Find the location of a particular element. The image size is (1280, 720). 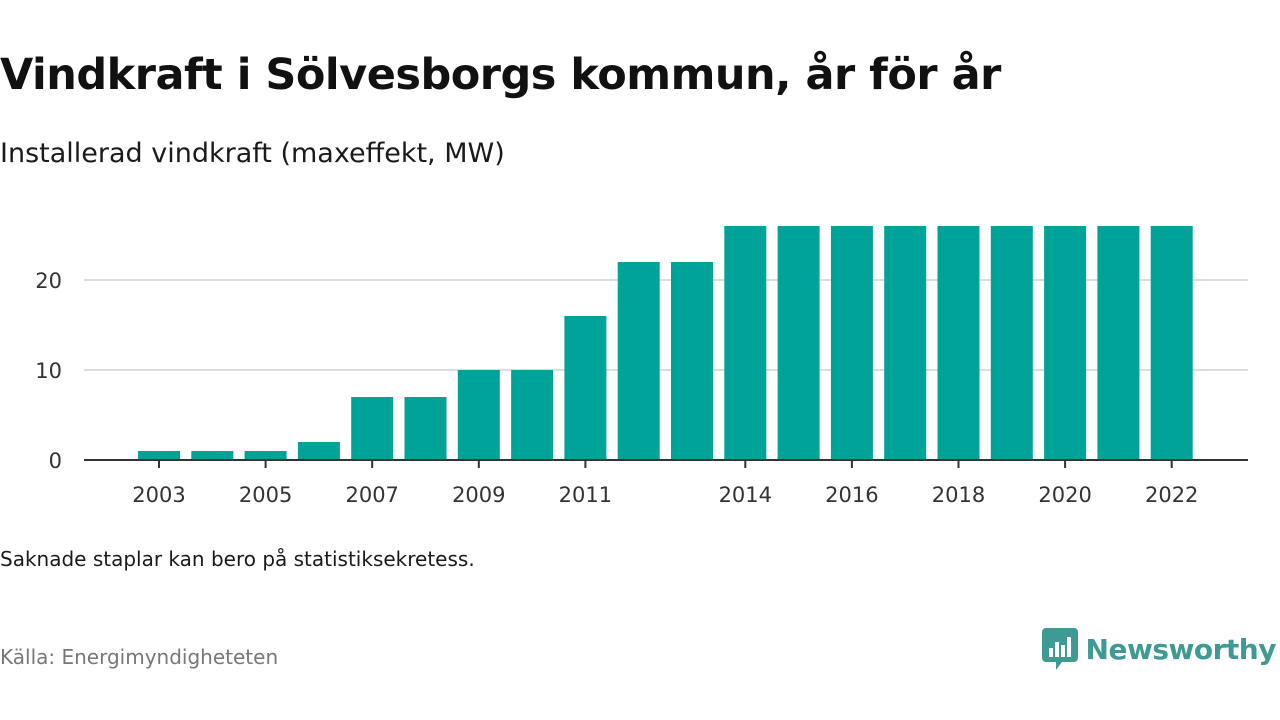

bar-2006 is located at coordinates (318, 451).